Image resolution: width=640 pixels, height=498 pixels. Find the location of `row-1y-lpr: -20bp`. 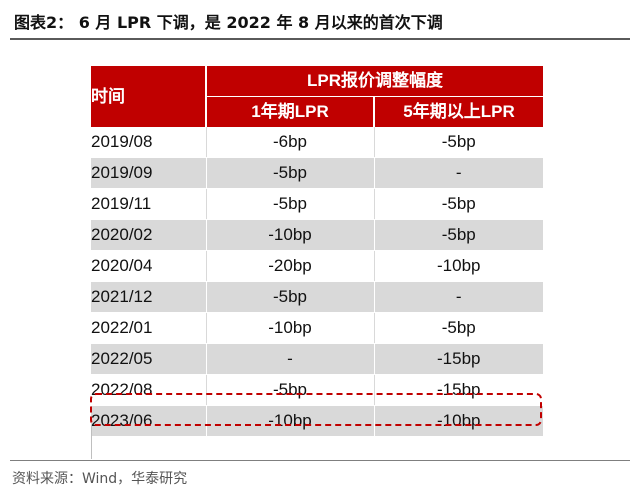

row-1y-lpr: -20bp is located at coordinates (290, 266).